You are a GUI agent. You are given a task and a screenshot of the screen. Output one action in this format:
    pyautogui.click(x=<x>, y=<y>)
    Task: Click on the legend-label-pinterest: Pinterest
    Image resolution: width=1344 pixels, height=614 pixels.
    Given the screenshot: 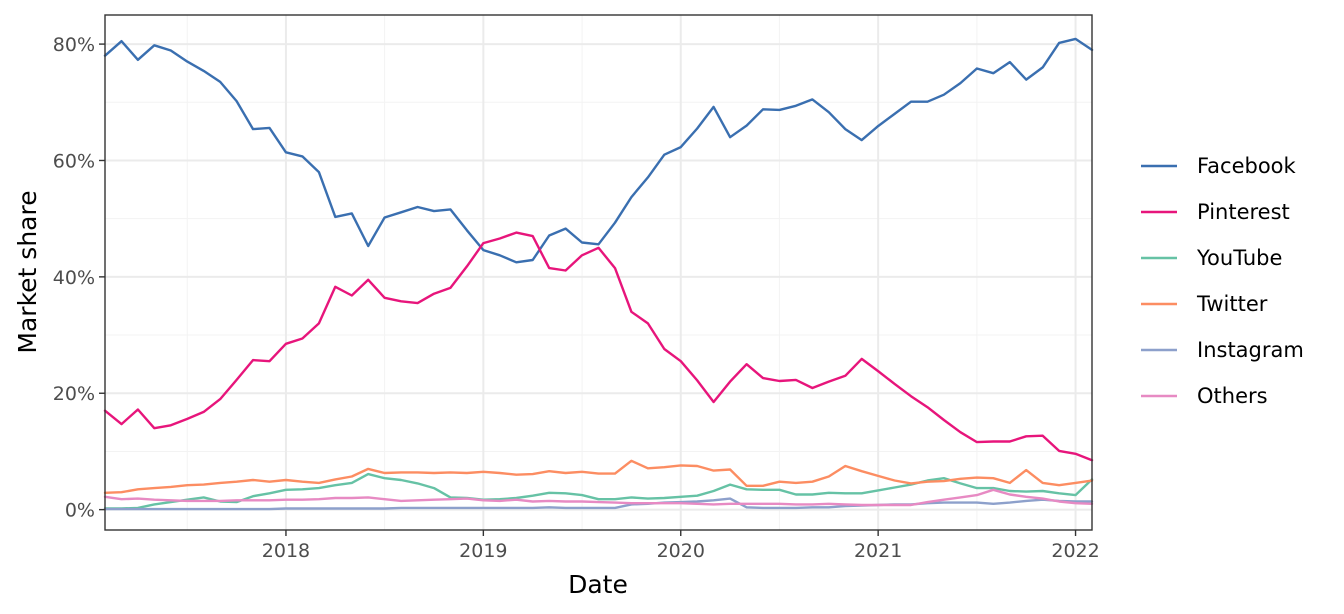 What is the action you would take?
    pyautogui.click(x=1243, y=212)
    